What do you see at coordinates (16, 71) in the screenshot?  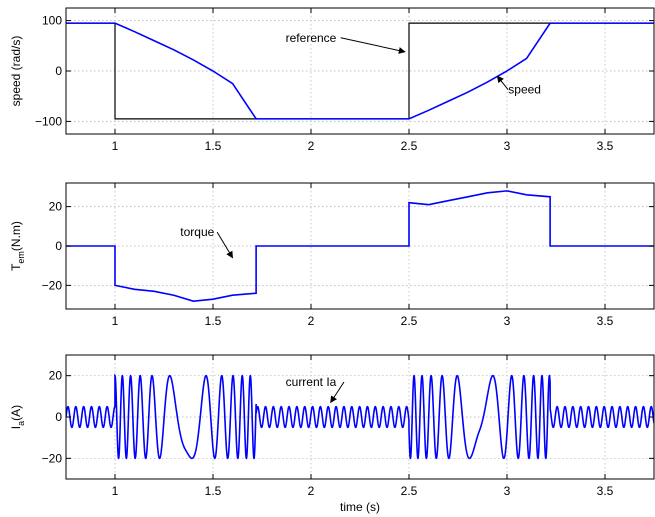 I see `y-axis-label: speed (rad/s)` at bounding box center [16, 71].